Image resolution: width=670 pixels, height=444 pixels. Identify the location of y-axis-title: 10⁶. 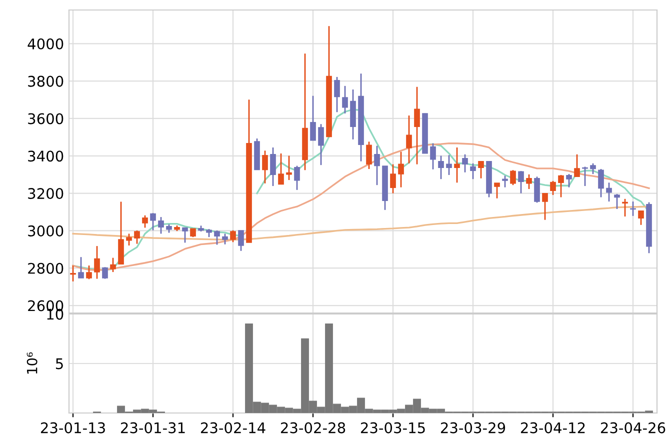
(32, 363).